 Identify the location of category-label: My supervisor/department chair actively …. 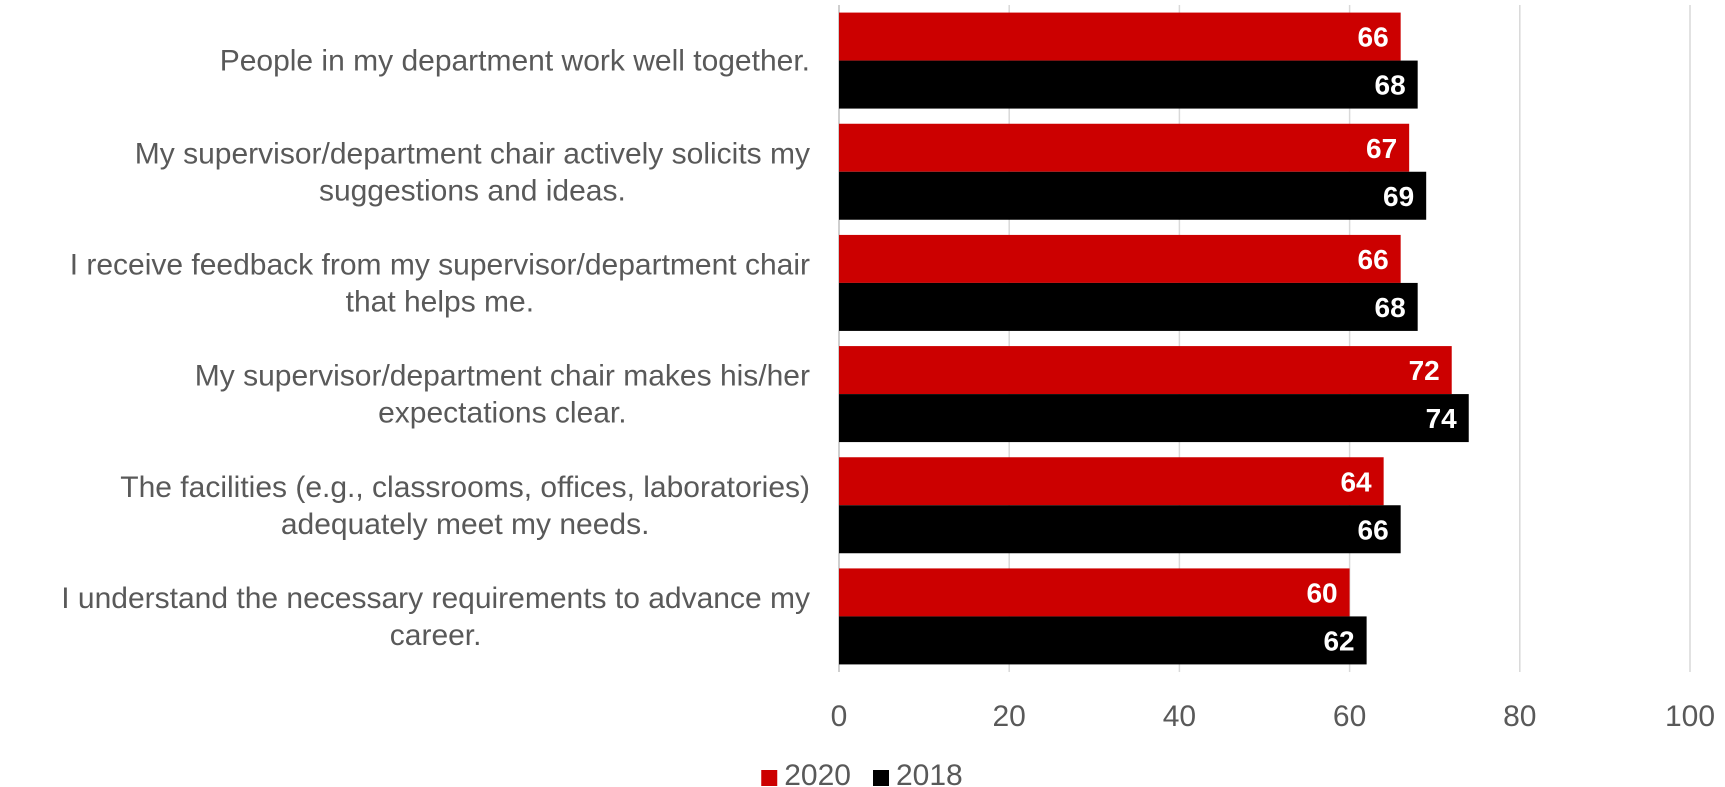
(472, 172).